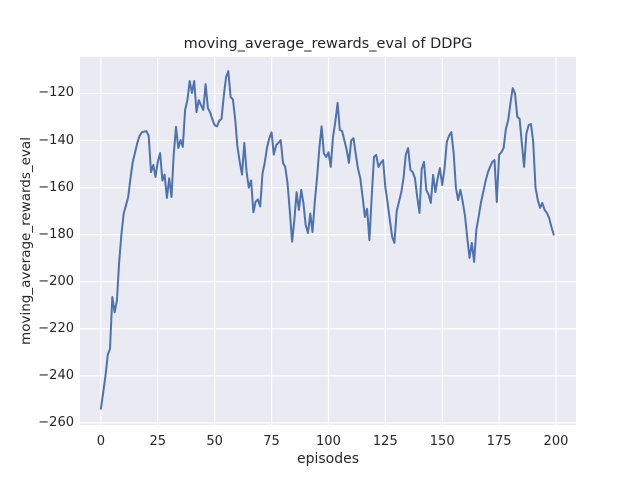 The width and height of the screenshot is (640, 480). What do you see at coordinates (56, 187) in the screenshot?
I see `y-tick-label: −160` at bounding box center [56, 187].